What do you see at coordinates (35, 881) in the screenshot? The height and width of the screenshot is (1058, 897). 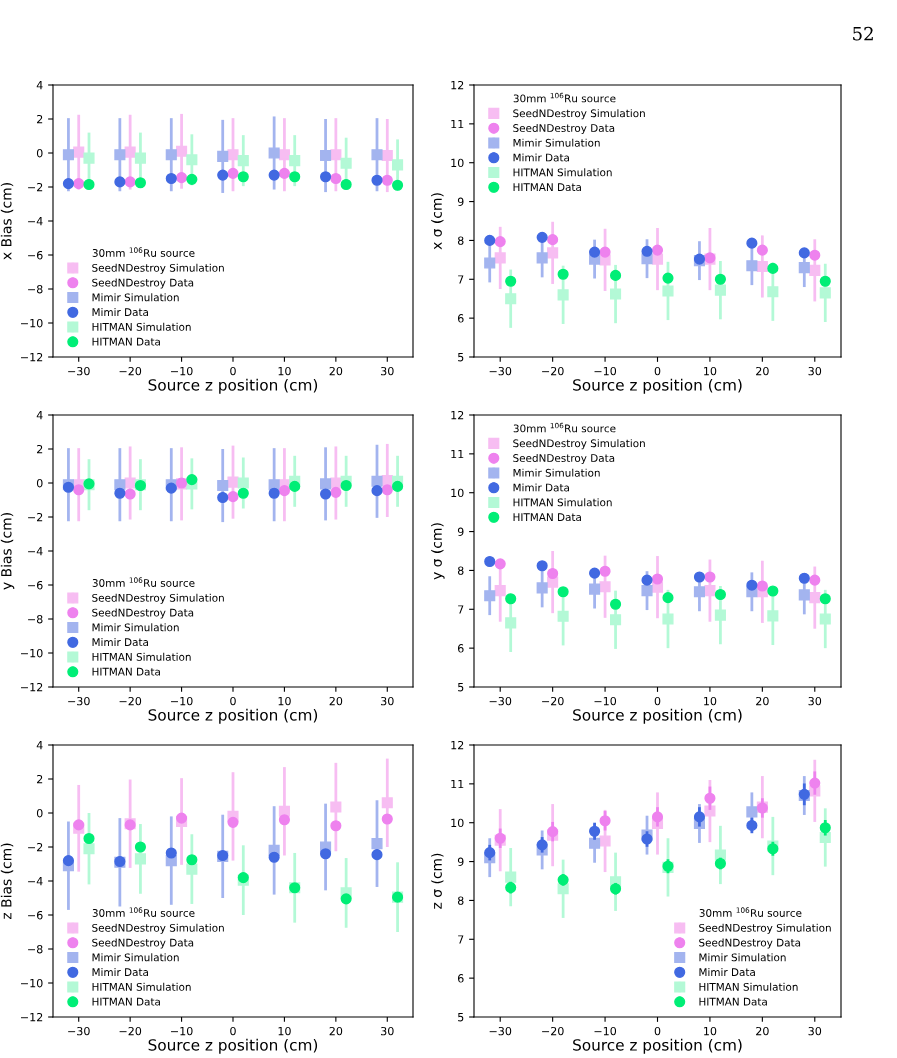 I see `y-tick-label: −4` at bounding box center [35, 881].